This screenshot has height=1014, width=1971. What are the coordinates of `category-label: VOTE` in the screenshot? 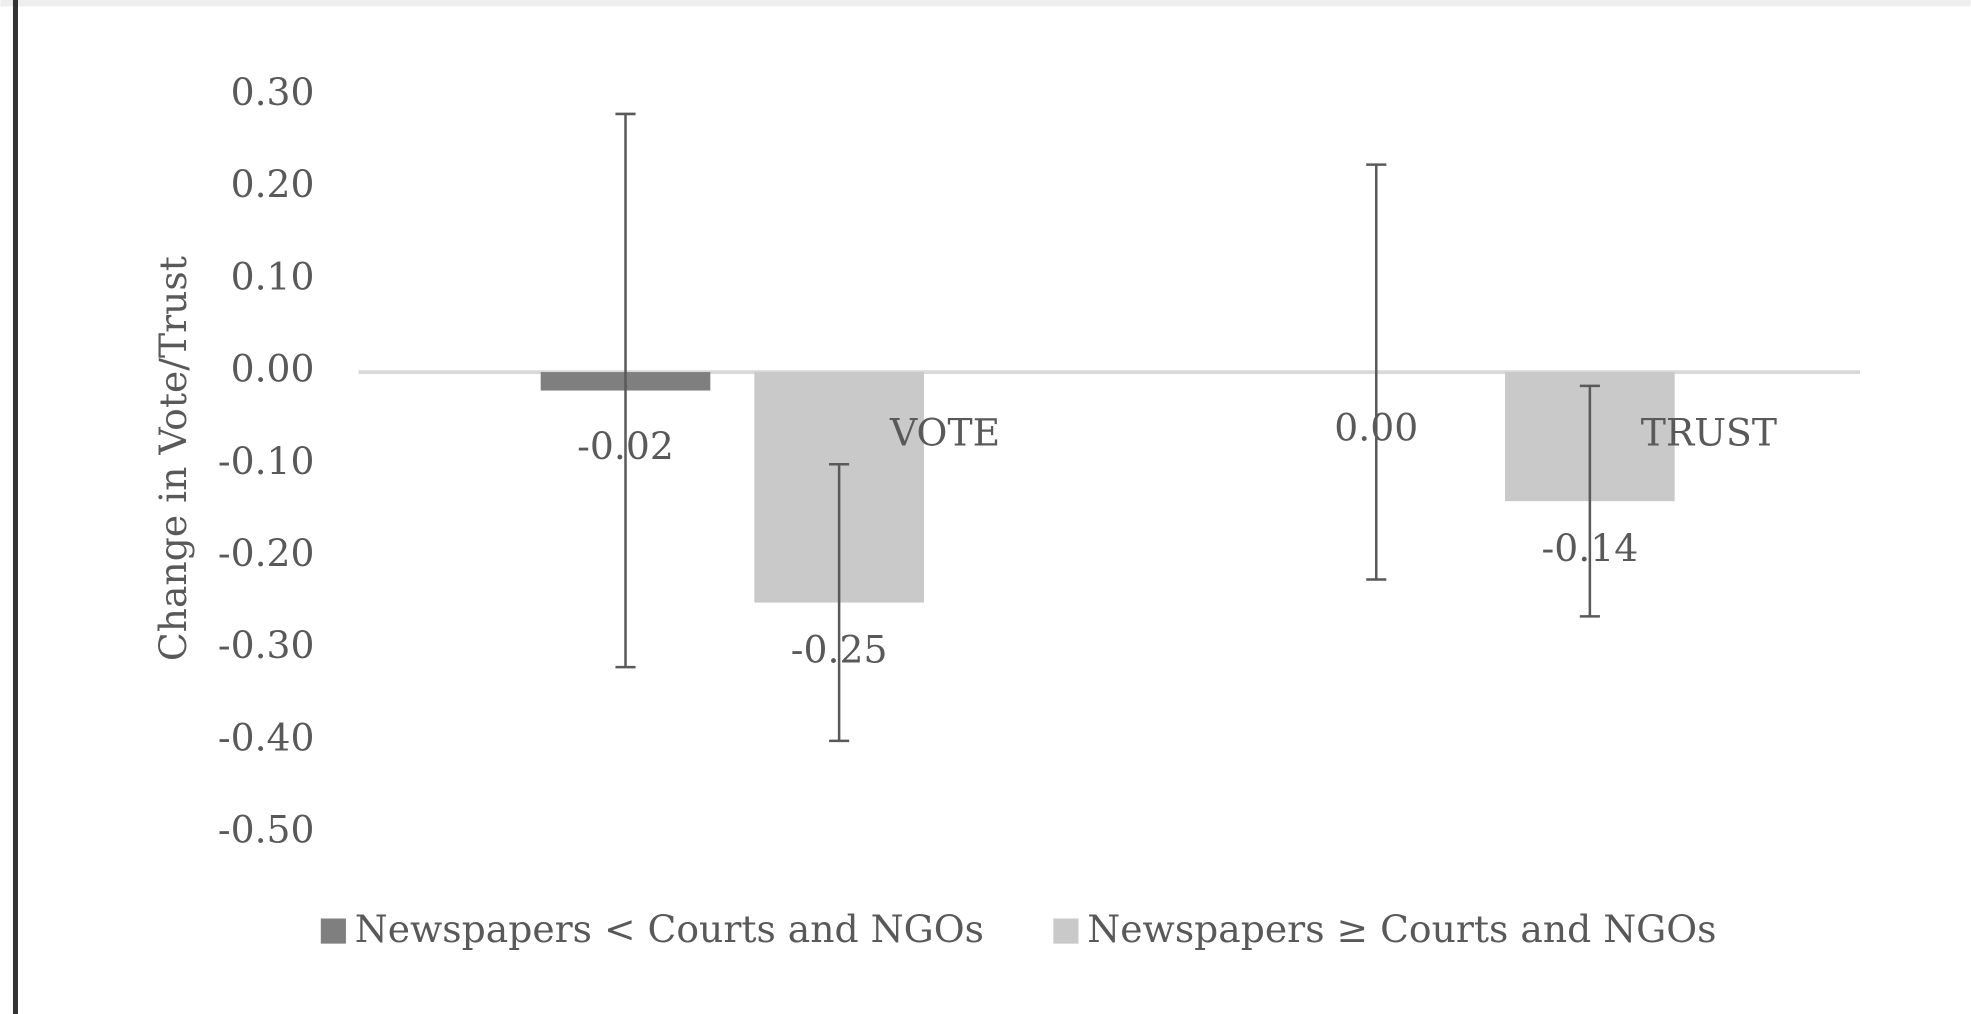 It's located at (944, 433).